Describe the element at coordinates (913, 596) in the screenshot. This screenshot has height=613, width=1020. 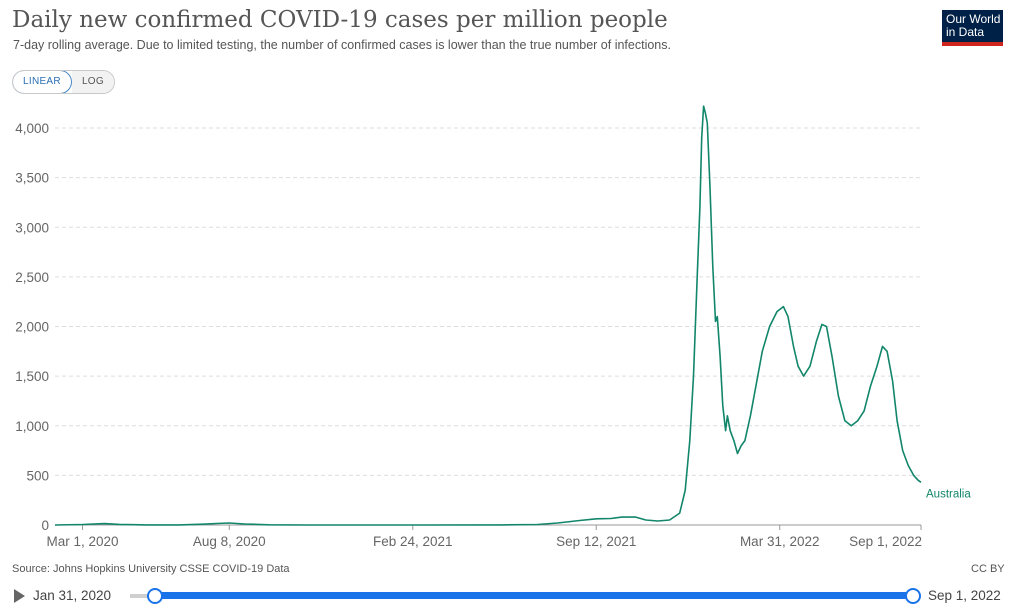
I see `timeline-end-handle` at that location.